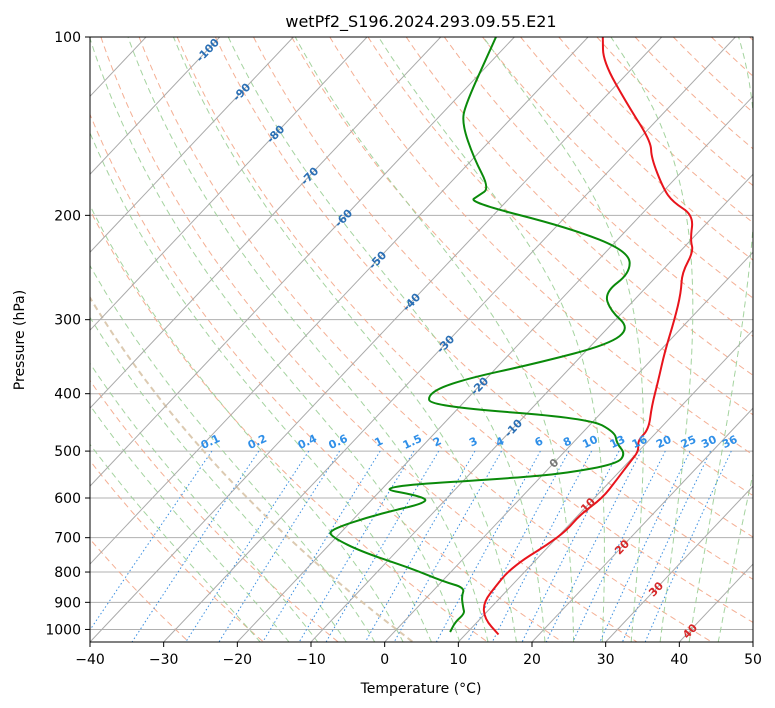 The image size is (775, 708). Describe the element at coordinates (688, 442) in the screenshot. I see `mixing-ratio-label: 25` at that location.